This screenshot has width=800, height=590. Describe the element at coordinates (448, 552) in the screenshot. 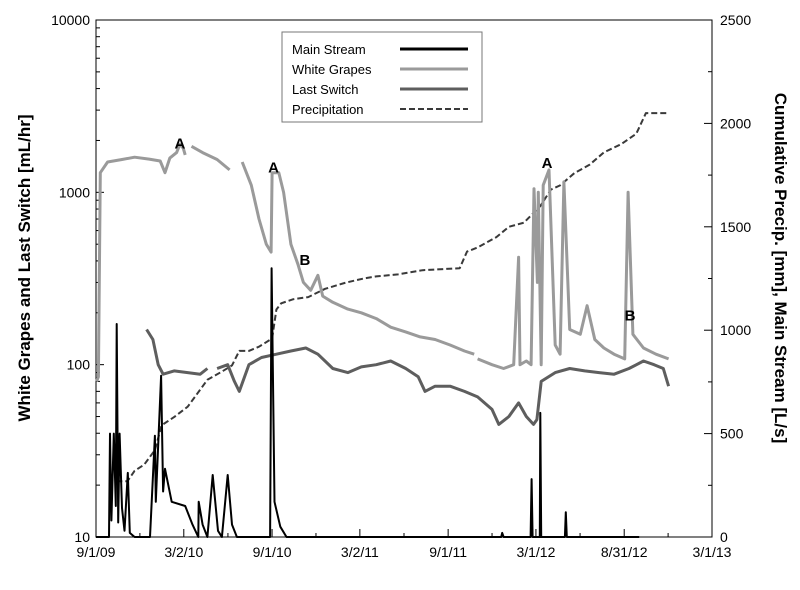

I see `x-tick-label: 9/1/11` at that location.